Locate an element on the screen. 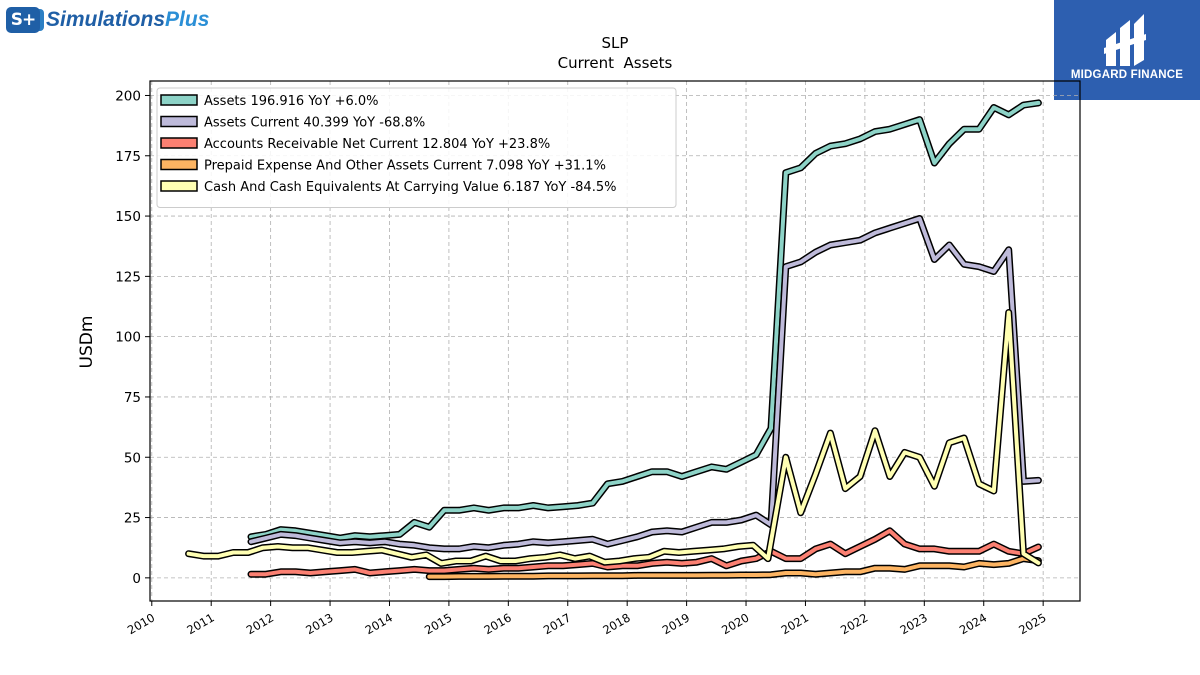 The image size is (1200, 675). x-tick-label: 2013 is located at coordinates (319, 623).